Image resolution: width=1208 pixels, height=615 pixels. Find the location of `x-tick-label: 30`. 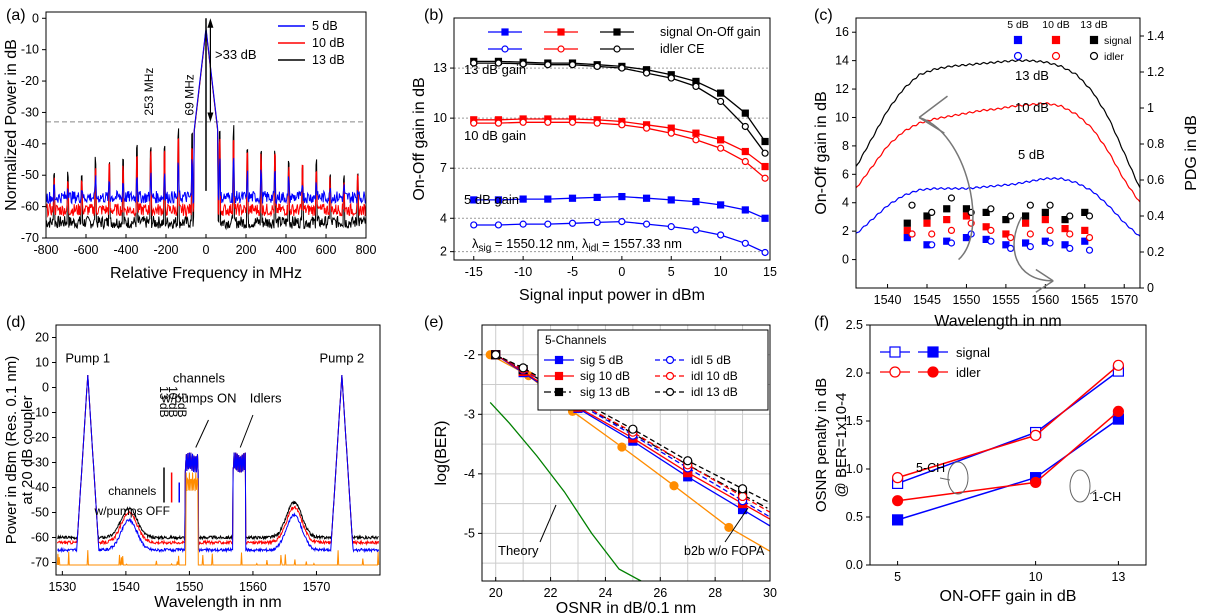

x-tick-label: 30 is located at coordinates (770, 593).